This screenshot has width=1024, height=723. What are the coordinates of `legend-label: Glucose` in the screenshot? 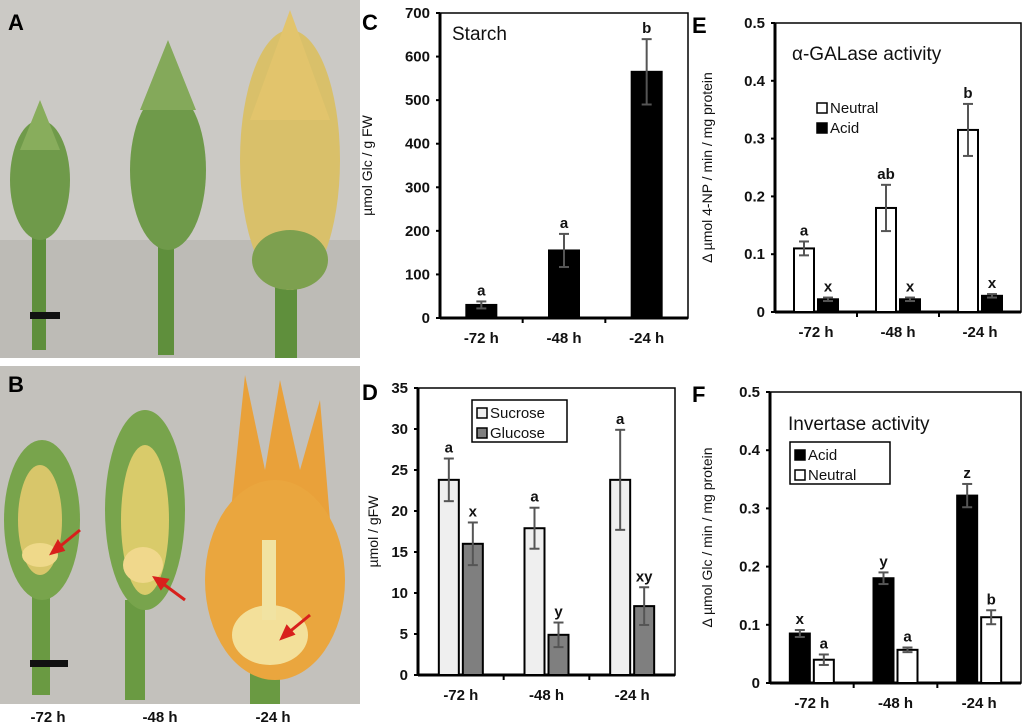 It's located at (517, 433).